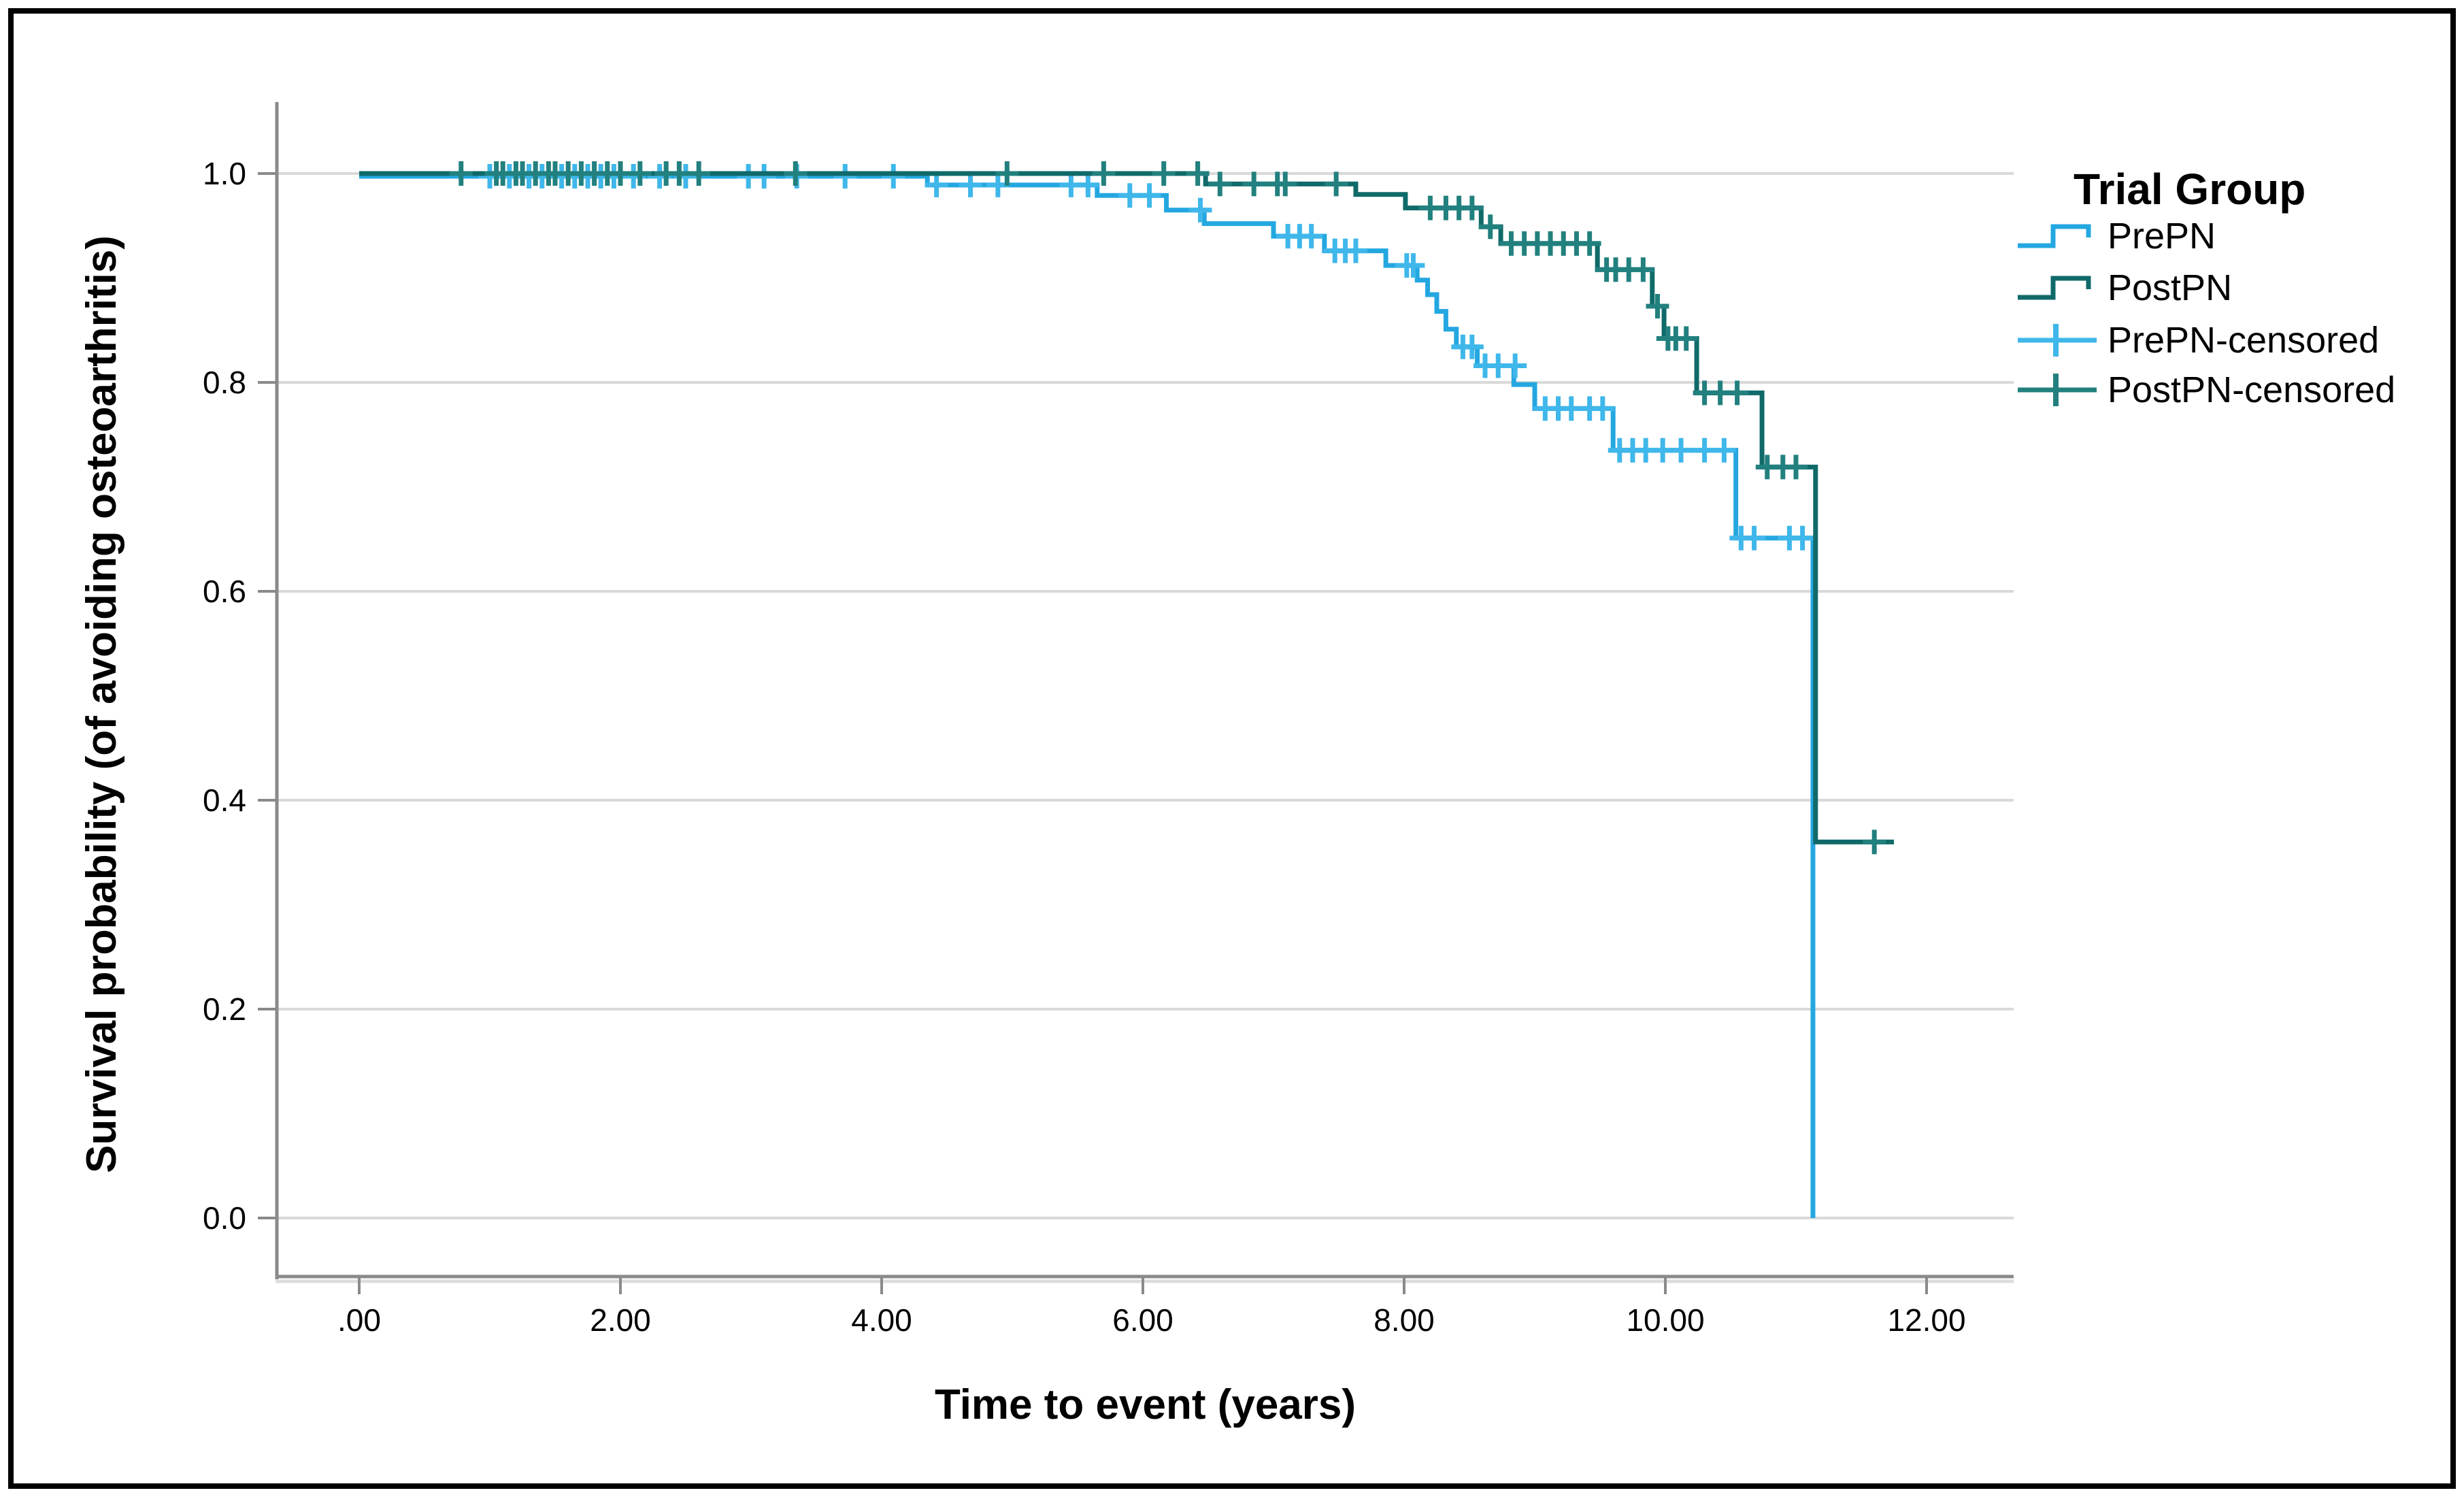 This screenshot has height=1497, width=2464. Describe the element at coordinates (1146, 1404) in the screenshot. I see `x-axis-title: Time to event (years)` at that location.